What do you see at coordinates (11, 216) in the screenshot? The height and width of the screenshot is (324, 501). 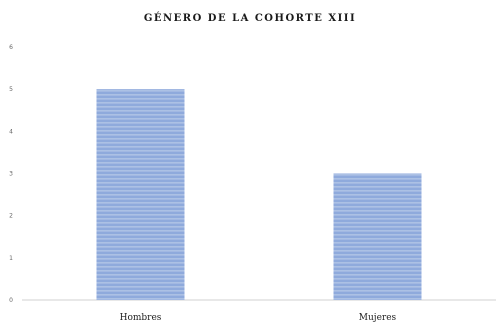 I see `y-tick-label: 2` at bounding box center [11, 216].